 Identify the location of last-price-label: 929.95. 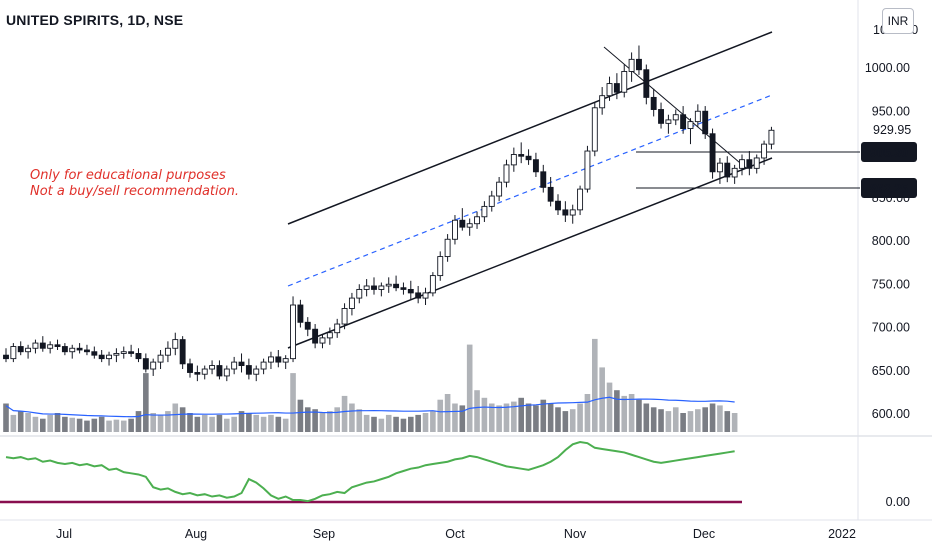
(892, 130).